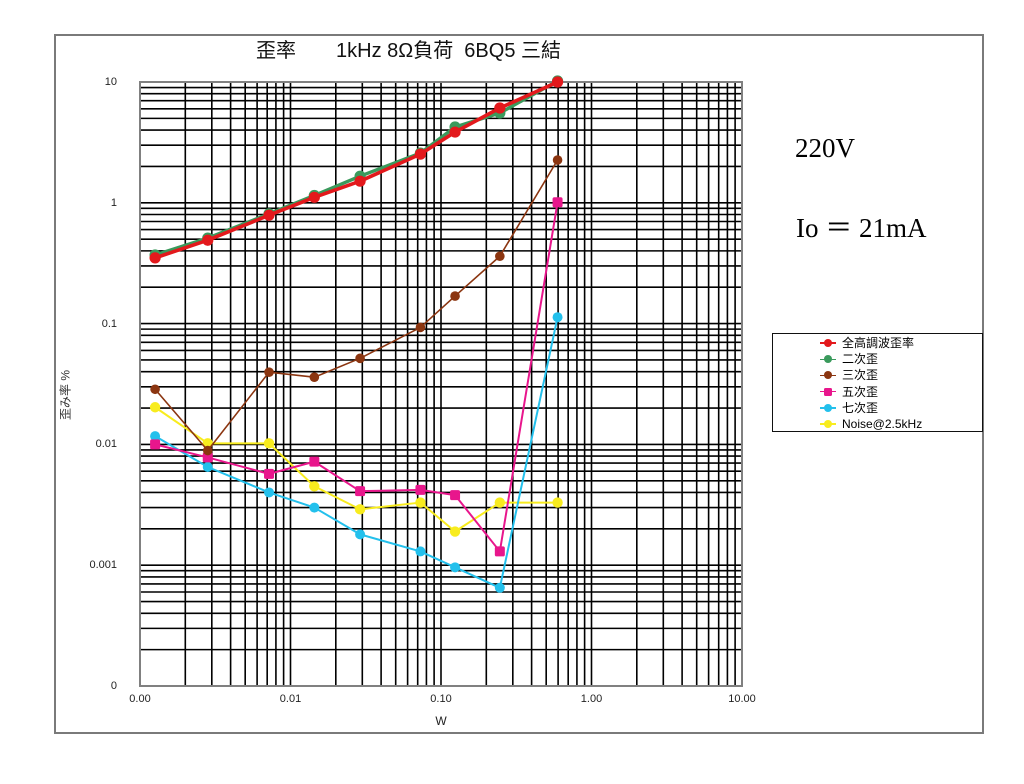 This screenshot has height=784, width=1024. Describe the element at coordinates (65, 395) in the screenshot. I see `y-axis-label: 歪み率 %` at that location.